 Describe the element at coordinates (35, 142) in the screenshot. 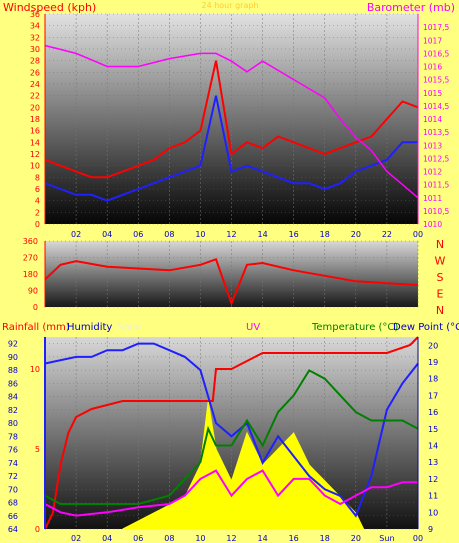

I see `windspeed-tick-label: 14` at that location.